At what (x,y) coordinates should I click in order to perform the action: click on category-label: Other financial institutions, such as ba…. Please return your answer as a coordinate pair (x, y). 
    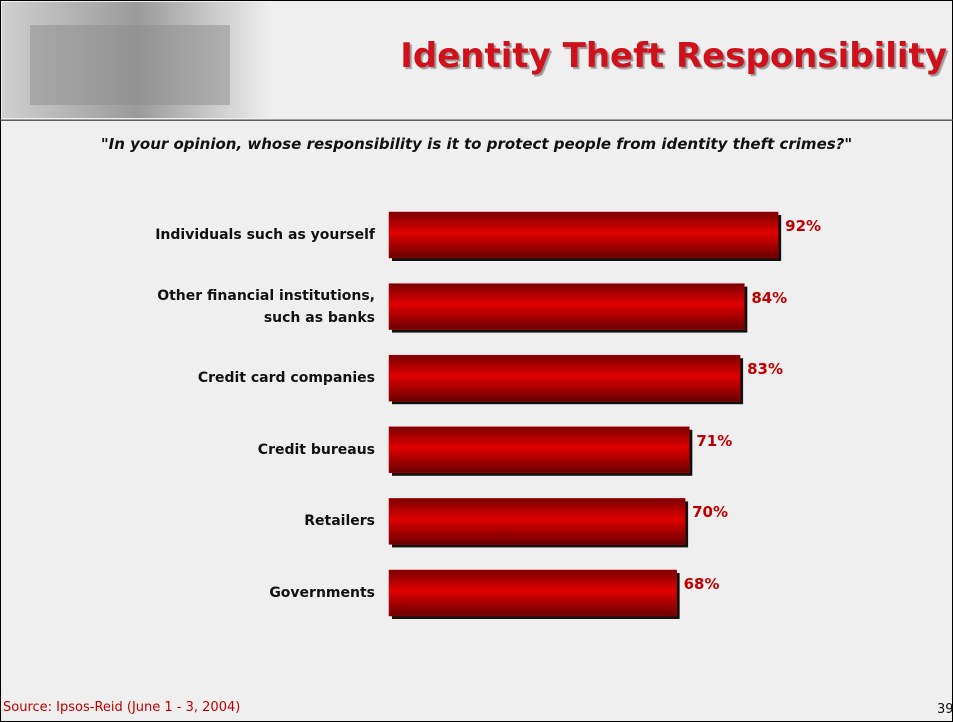
    Looking at the image, I should click on (266, 306).